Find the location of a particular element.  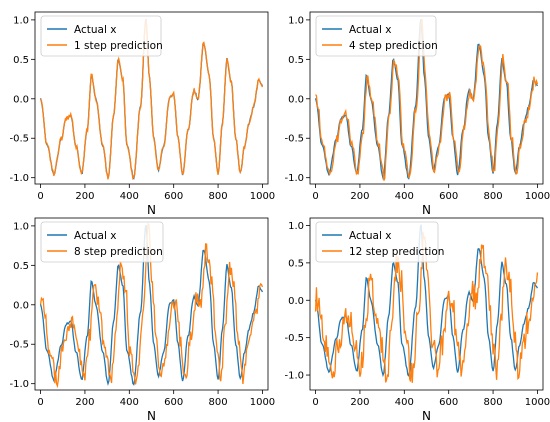

legend-label: 8 step prediction is located at coordinates (118, 252).